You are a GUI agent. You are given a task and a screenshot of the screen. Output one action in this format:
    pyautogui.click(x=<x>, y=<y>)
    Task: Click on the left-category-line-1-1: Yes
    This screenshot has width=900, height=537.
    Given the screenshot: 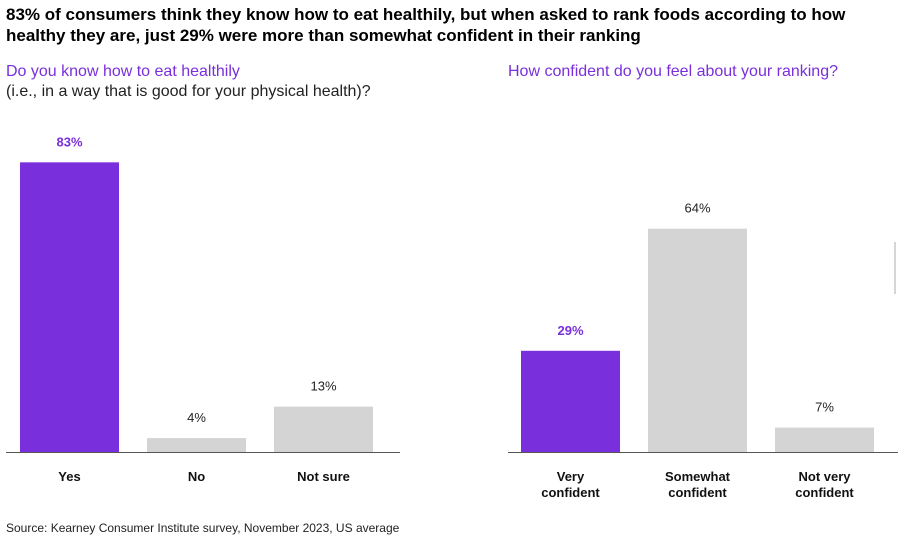 What is the action you would take?
    pyautogui.click(x=69, y=476)
    